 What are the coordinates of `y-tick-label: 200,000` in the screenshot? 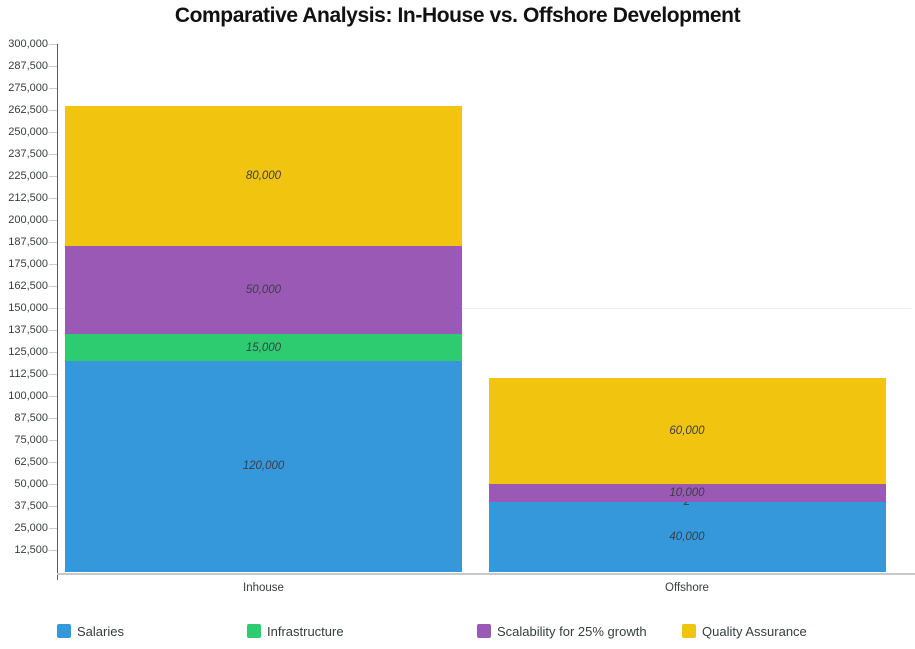 It's located at (28, 220).